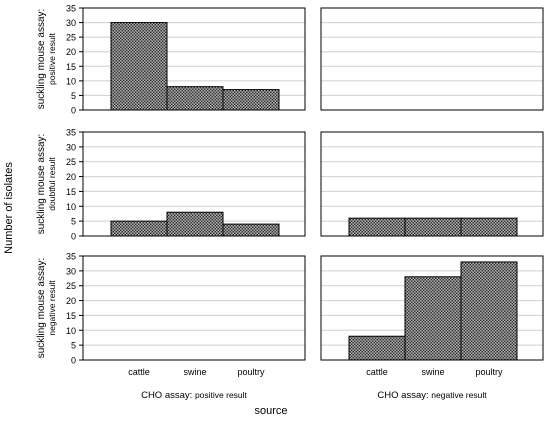  I want to click on panel-r2-c1: cattle swine poultry, so click(432, 316).